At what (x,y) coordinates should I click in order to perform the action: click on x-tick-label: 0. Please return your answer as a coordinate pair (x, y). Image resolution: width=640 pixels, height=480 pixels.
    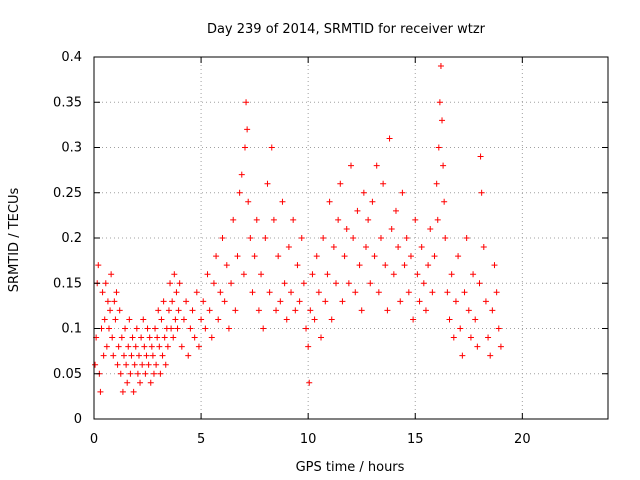
    Looking at the image, I should click on (94, 439).